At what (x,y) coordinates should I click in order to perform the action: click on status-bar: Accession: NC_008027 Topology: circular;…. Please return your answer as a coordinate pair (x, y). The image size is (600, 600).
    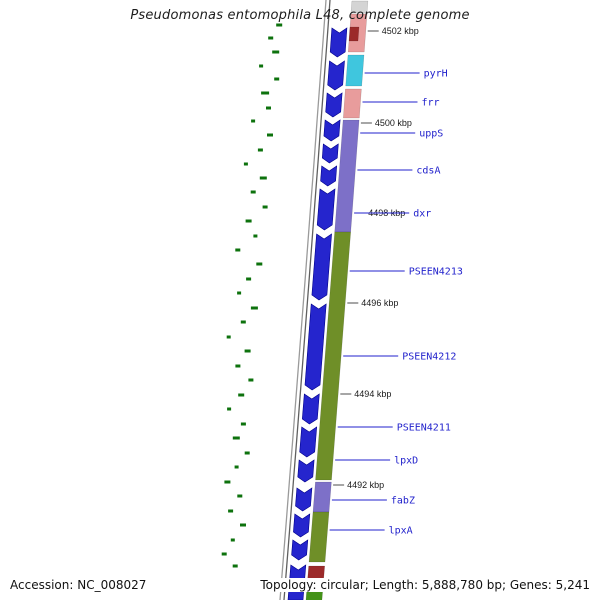
    Looking at the image, I should click on (300, 585).